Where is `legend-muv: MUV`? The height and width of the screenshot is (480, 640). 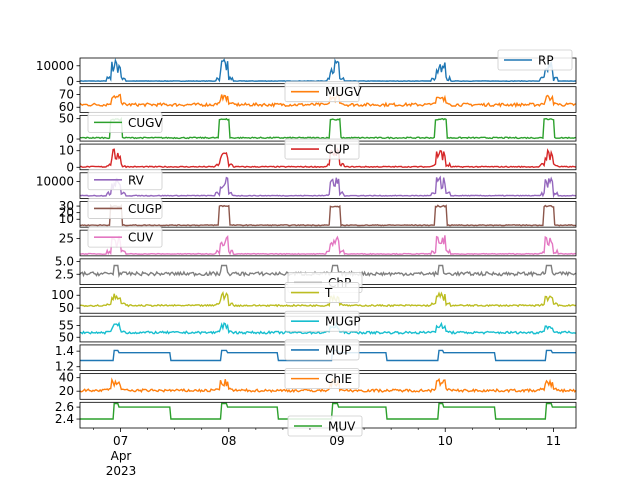 legend-muv: MUV is located at coordinates (325, 426).